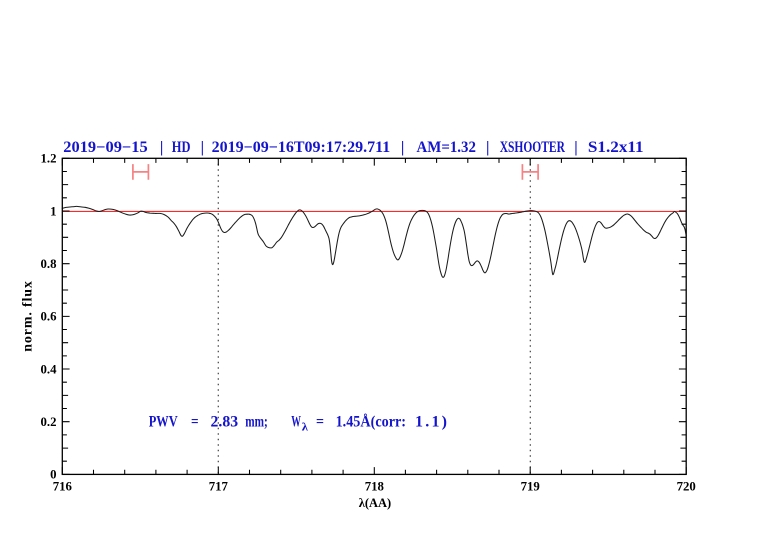 The height and width of the screenshot is (542, 782). Describe the element at coordinates (49, 422) in the screenshot. I see `svg-text: 0.2` at that location.